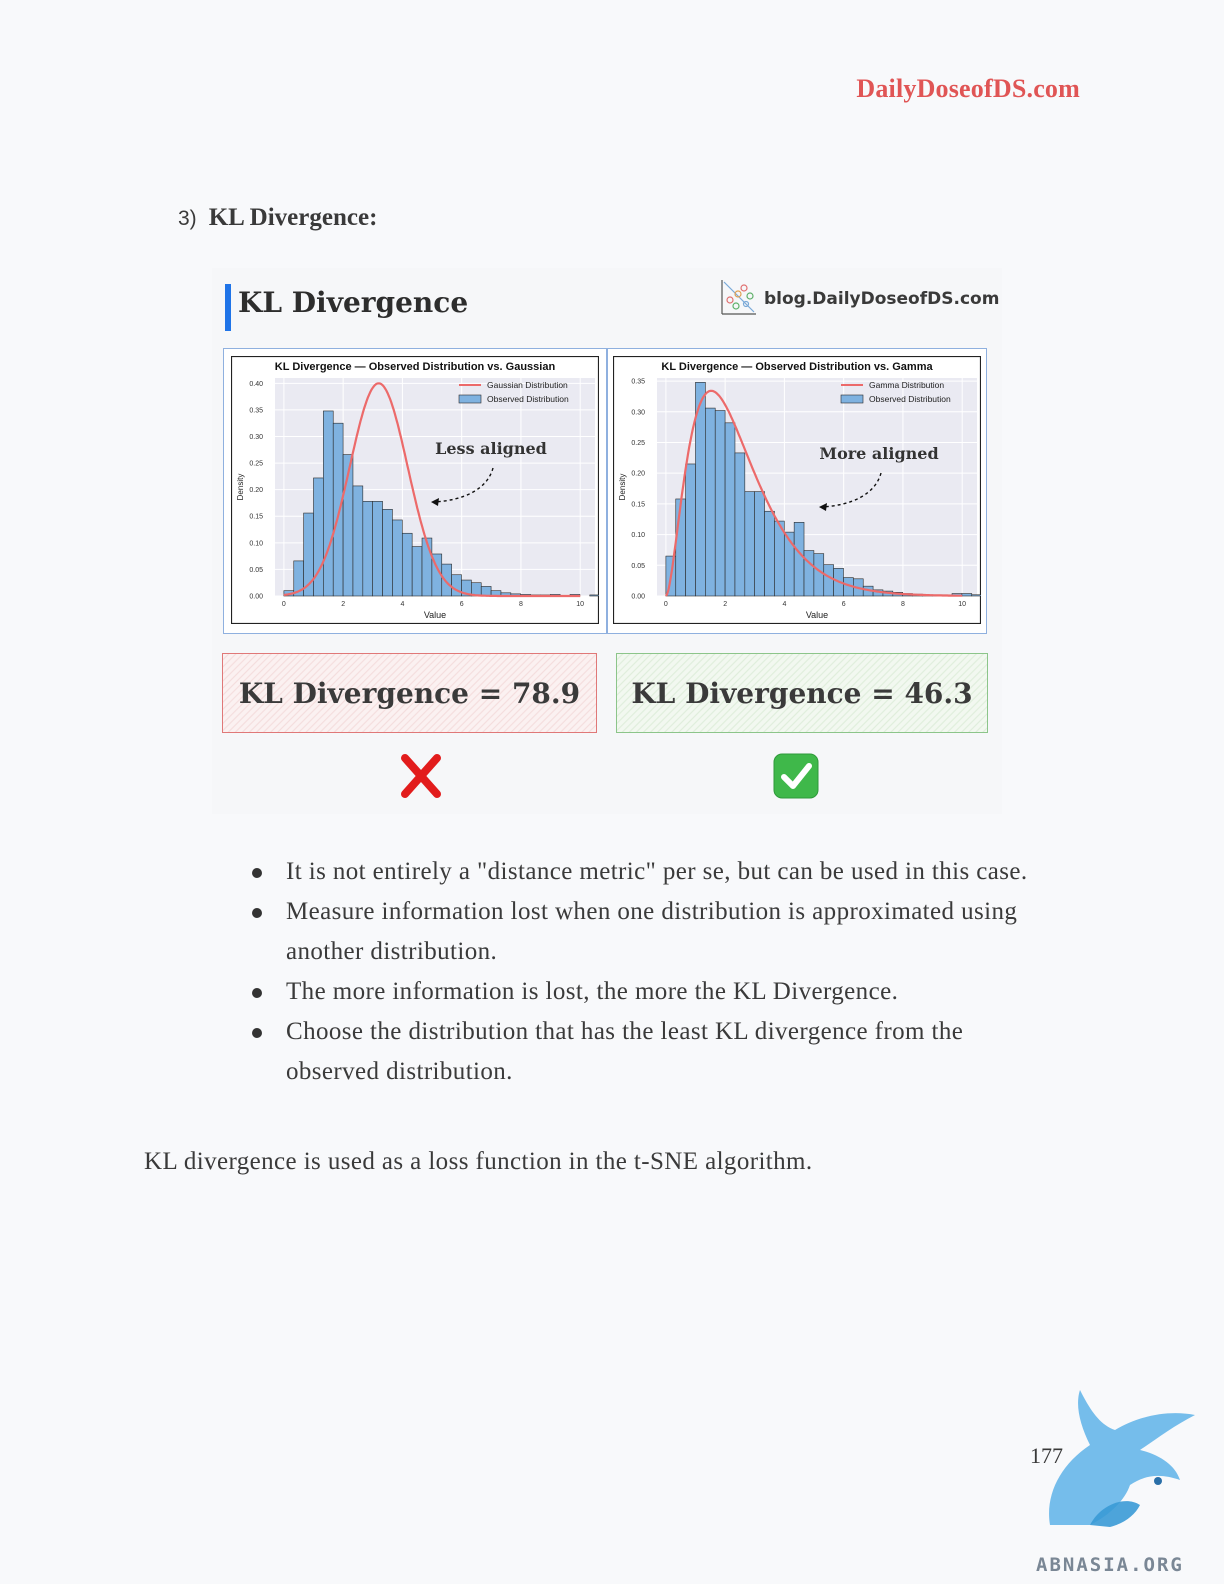  I want to click on section-title: KL Divergence:, so click(293, 217).